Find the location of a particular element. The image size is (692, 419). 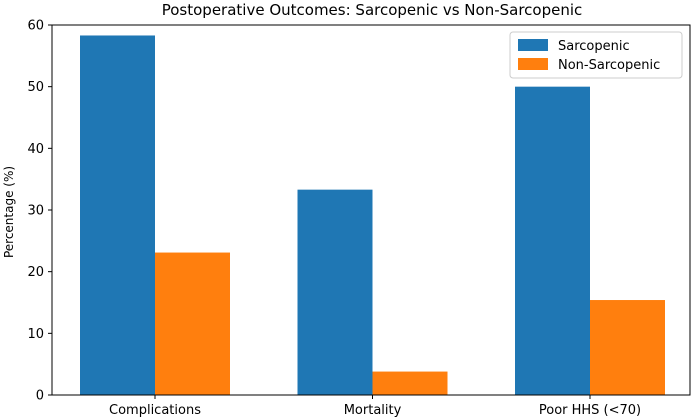

y-tick-label: 40 is located at coordinates (35, 149).